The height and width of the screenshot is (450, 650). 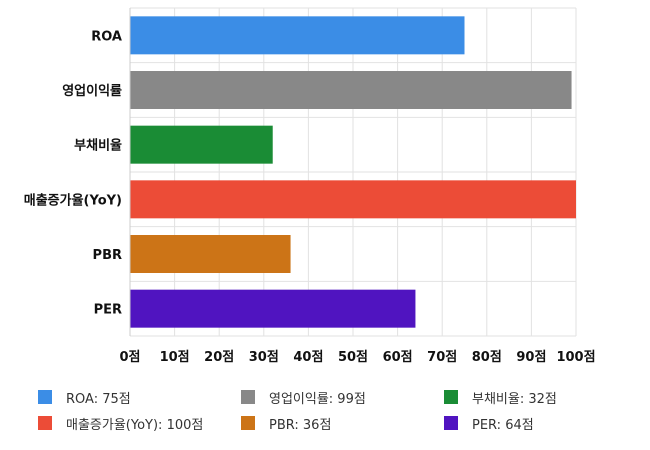 I want to click on category-label: PER, so click(x=108, y=310).